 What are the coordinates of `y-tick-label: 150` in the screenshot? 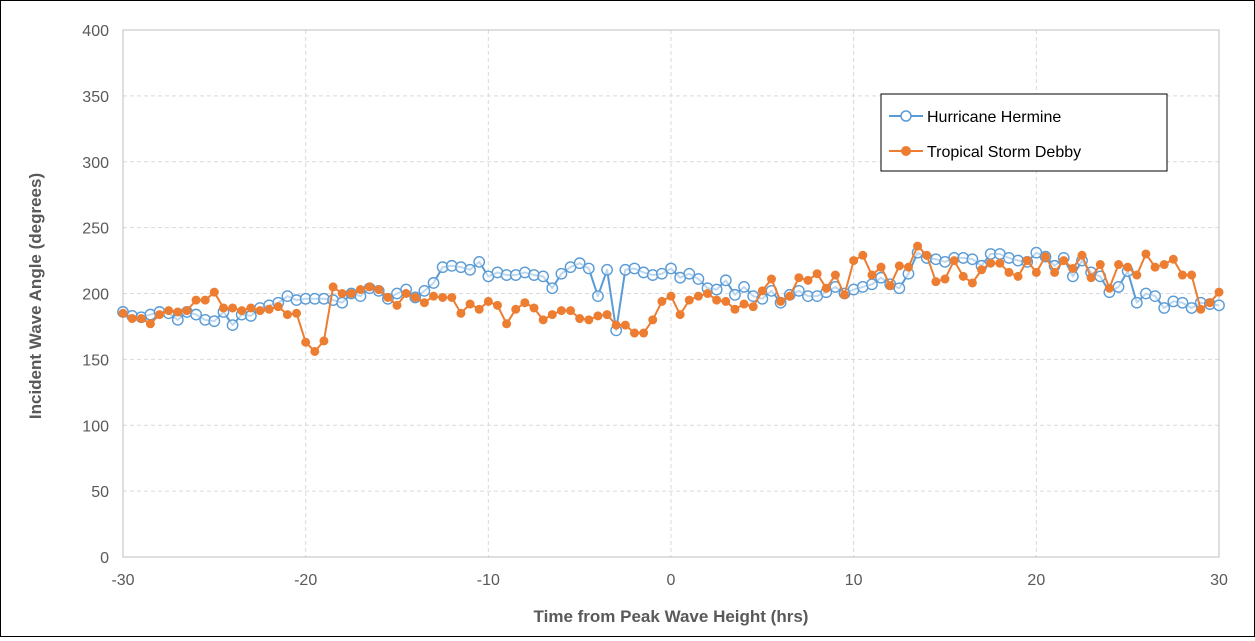 It's located at (95, 360).